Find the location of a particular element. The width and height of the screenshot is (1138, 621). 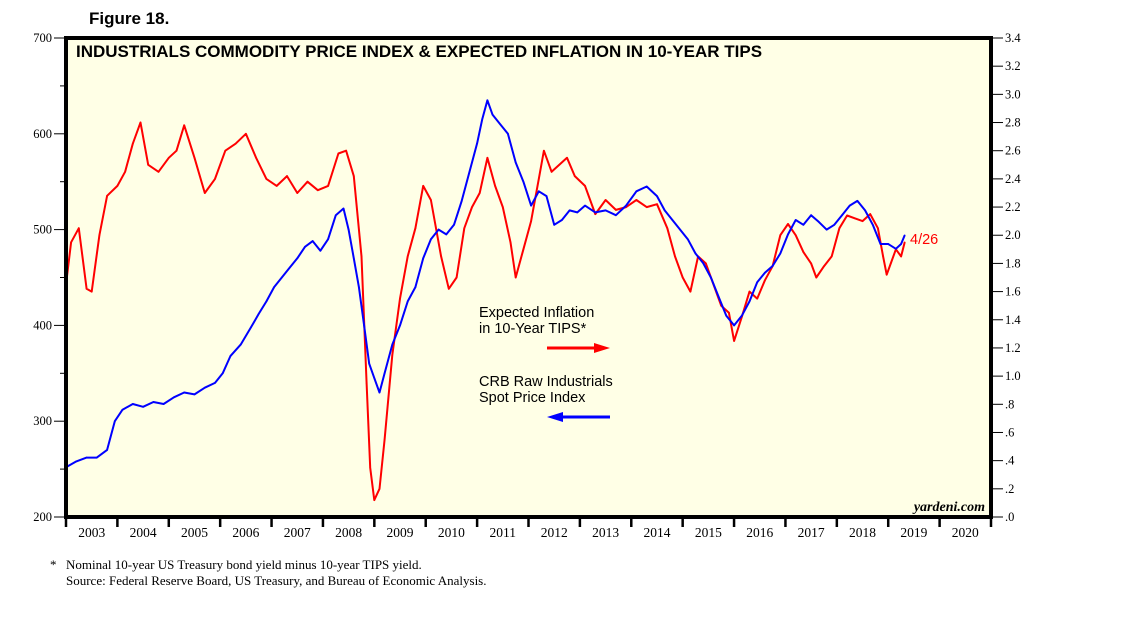

legend-crb-line2: Spot Price Index is located at coordinates (532, 398).